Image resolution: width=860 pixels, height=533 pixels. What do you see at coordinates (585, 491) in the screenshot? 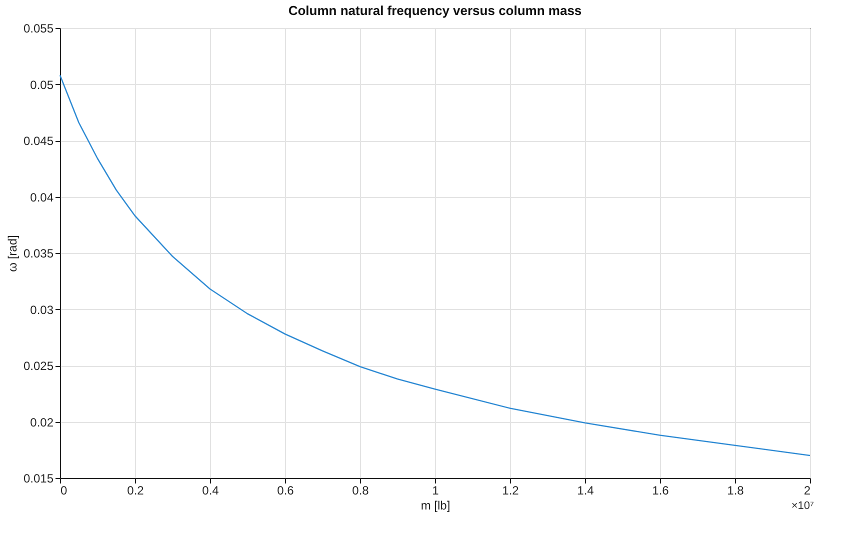
I see `x-tick-label: 1.4` at bounding box center [585, 491].